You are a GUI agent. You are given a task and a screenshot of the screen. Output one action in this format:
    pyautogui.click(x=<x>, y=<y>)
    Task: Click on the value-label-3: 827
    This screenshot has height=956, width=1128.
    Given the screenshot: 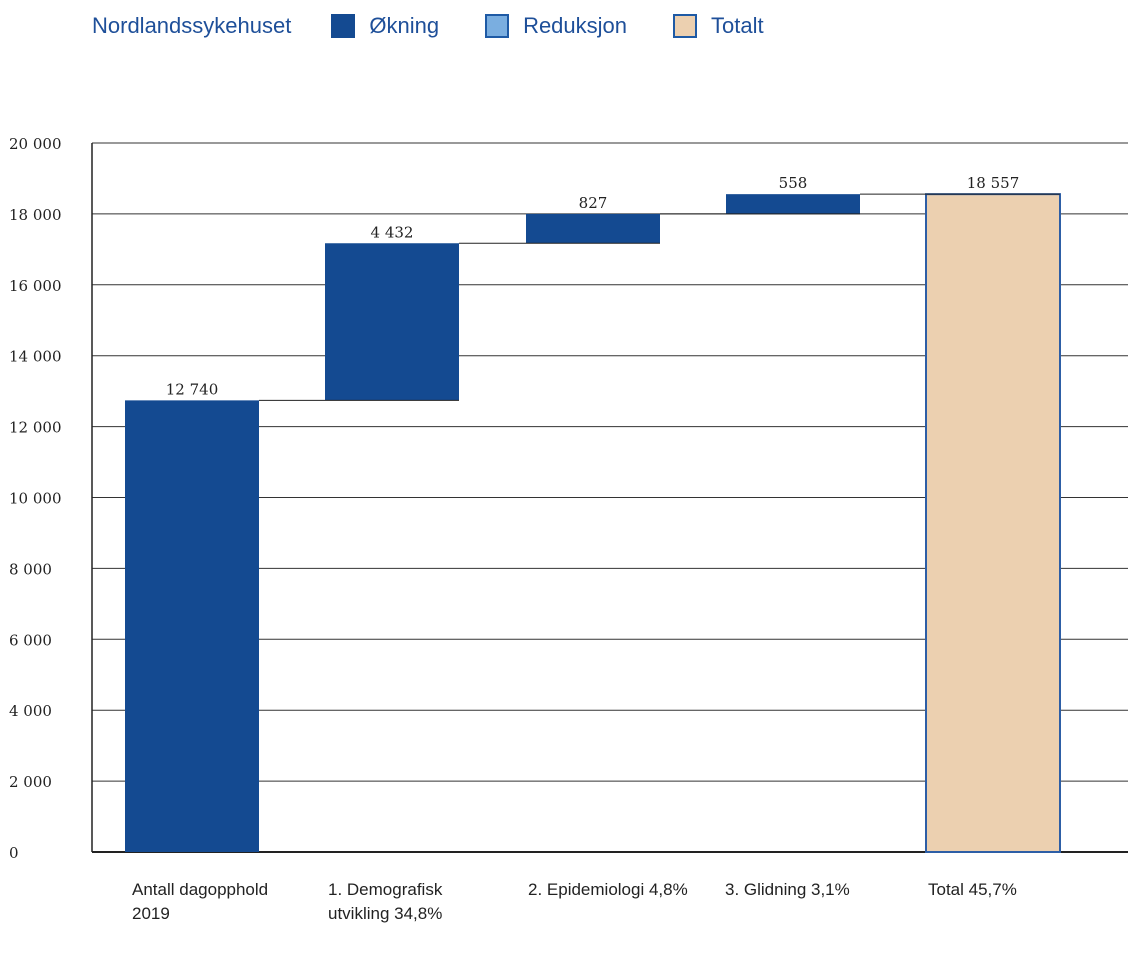 What is the action you would take?
    pyautogui.click(x=593, y=203)
    